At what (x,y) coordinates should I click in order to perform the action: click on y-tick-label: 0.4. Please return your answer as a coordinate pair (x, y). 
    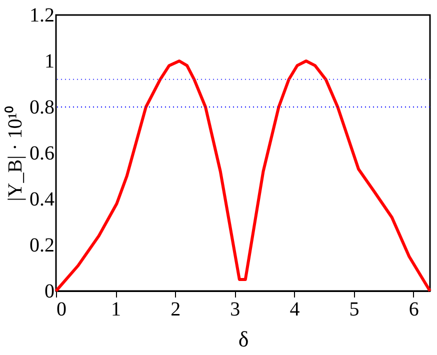
    Looking at the image, I should click on (42, 199).